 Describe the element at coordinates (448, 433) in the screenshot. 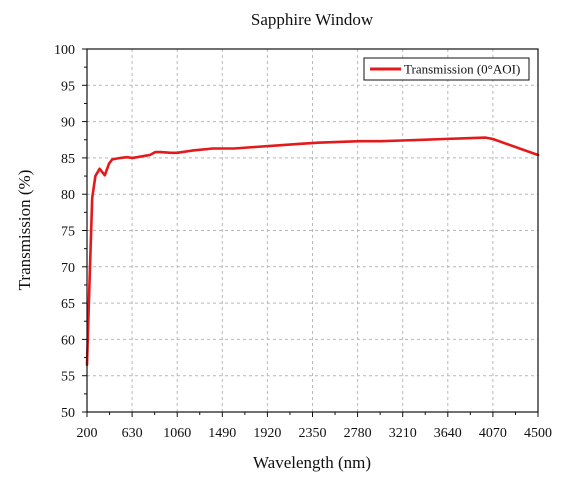

I see `x-tick-label: 3640` at that location.